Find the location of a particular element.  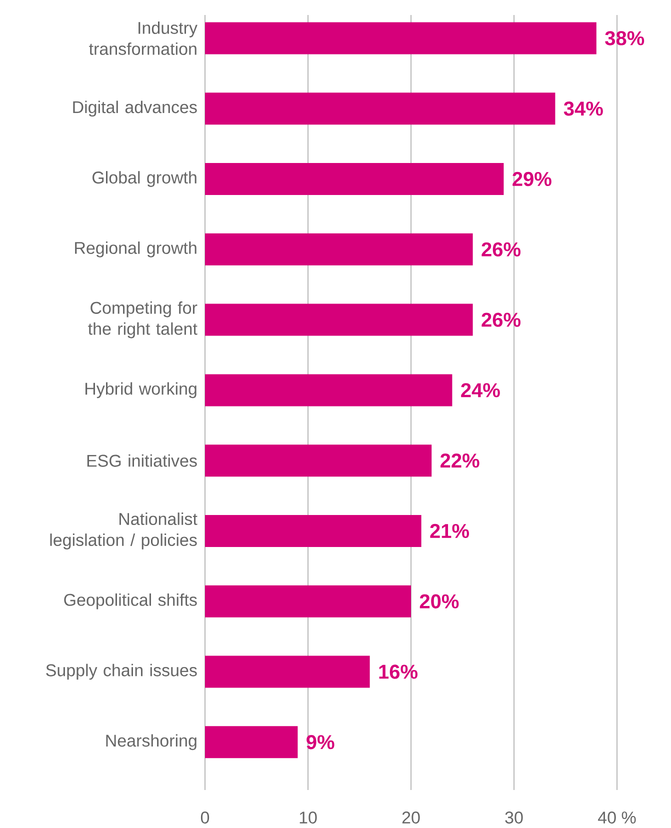

y-tick-label: Global growth is located at coordinates (144, 179).